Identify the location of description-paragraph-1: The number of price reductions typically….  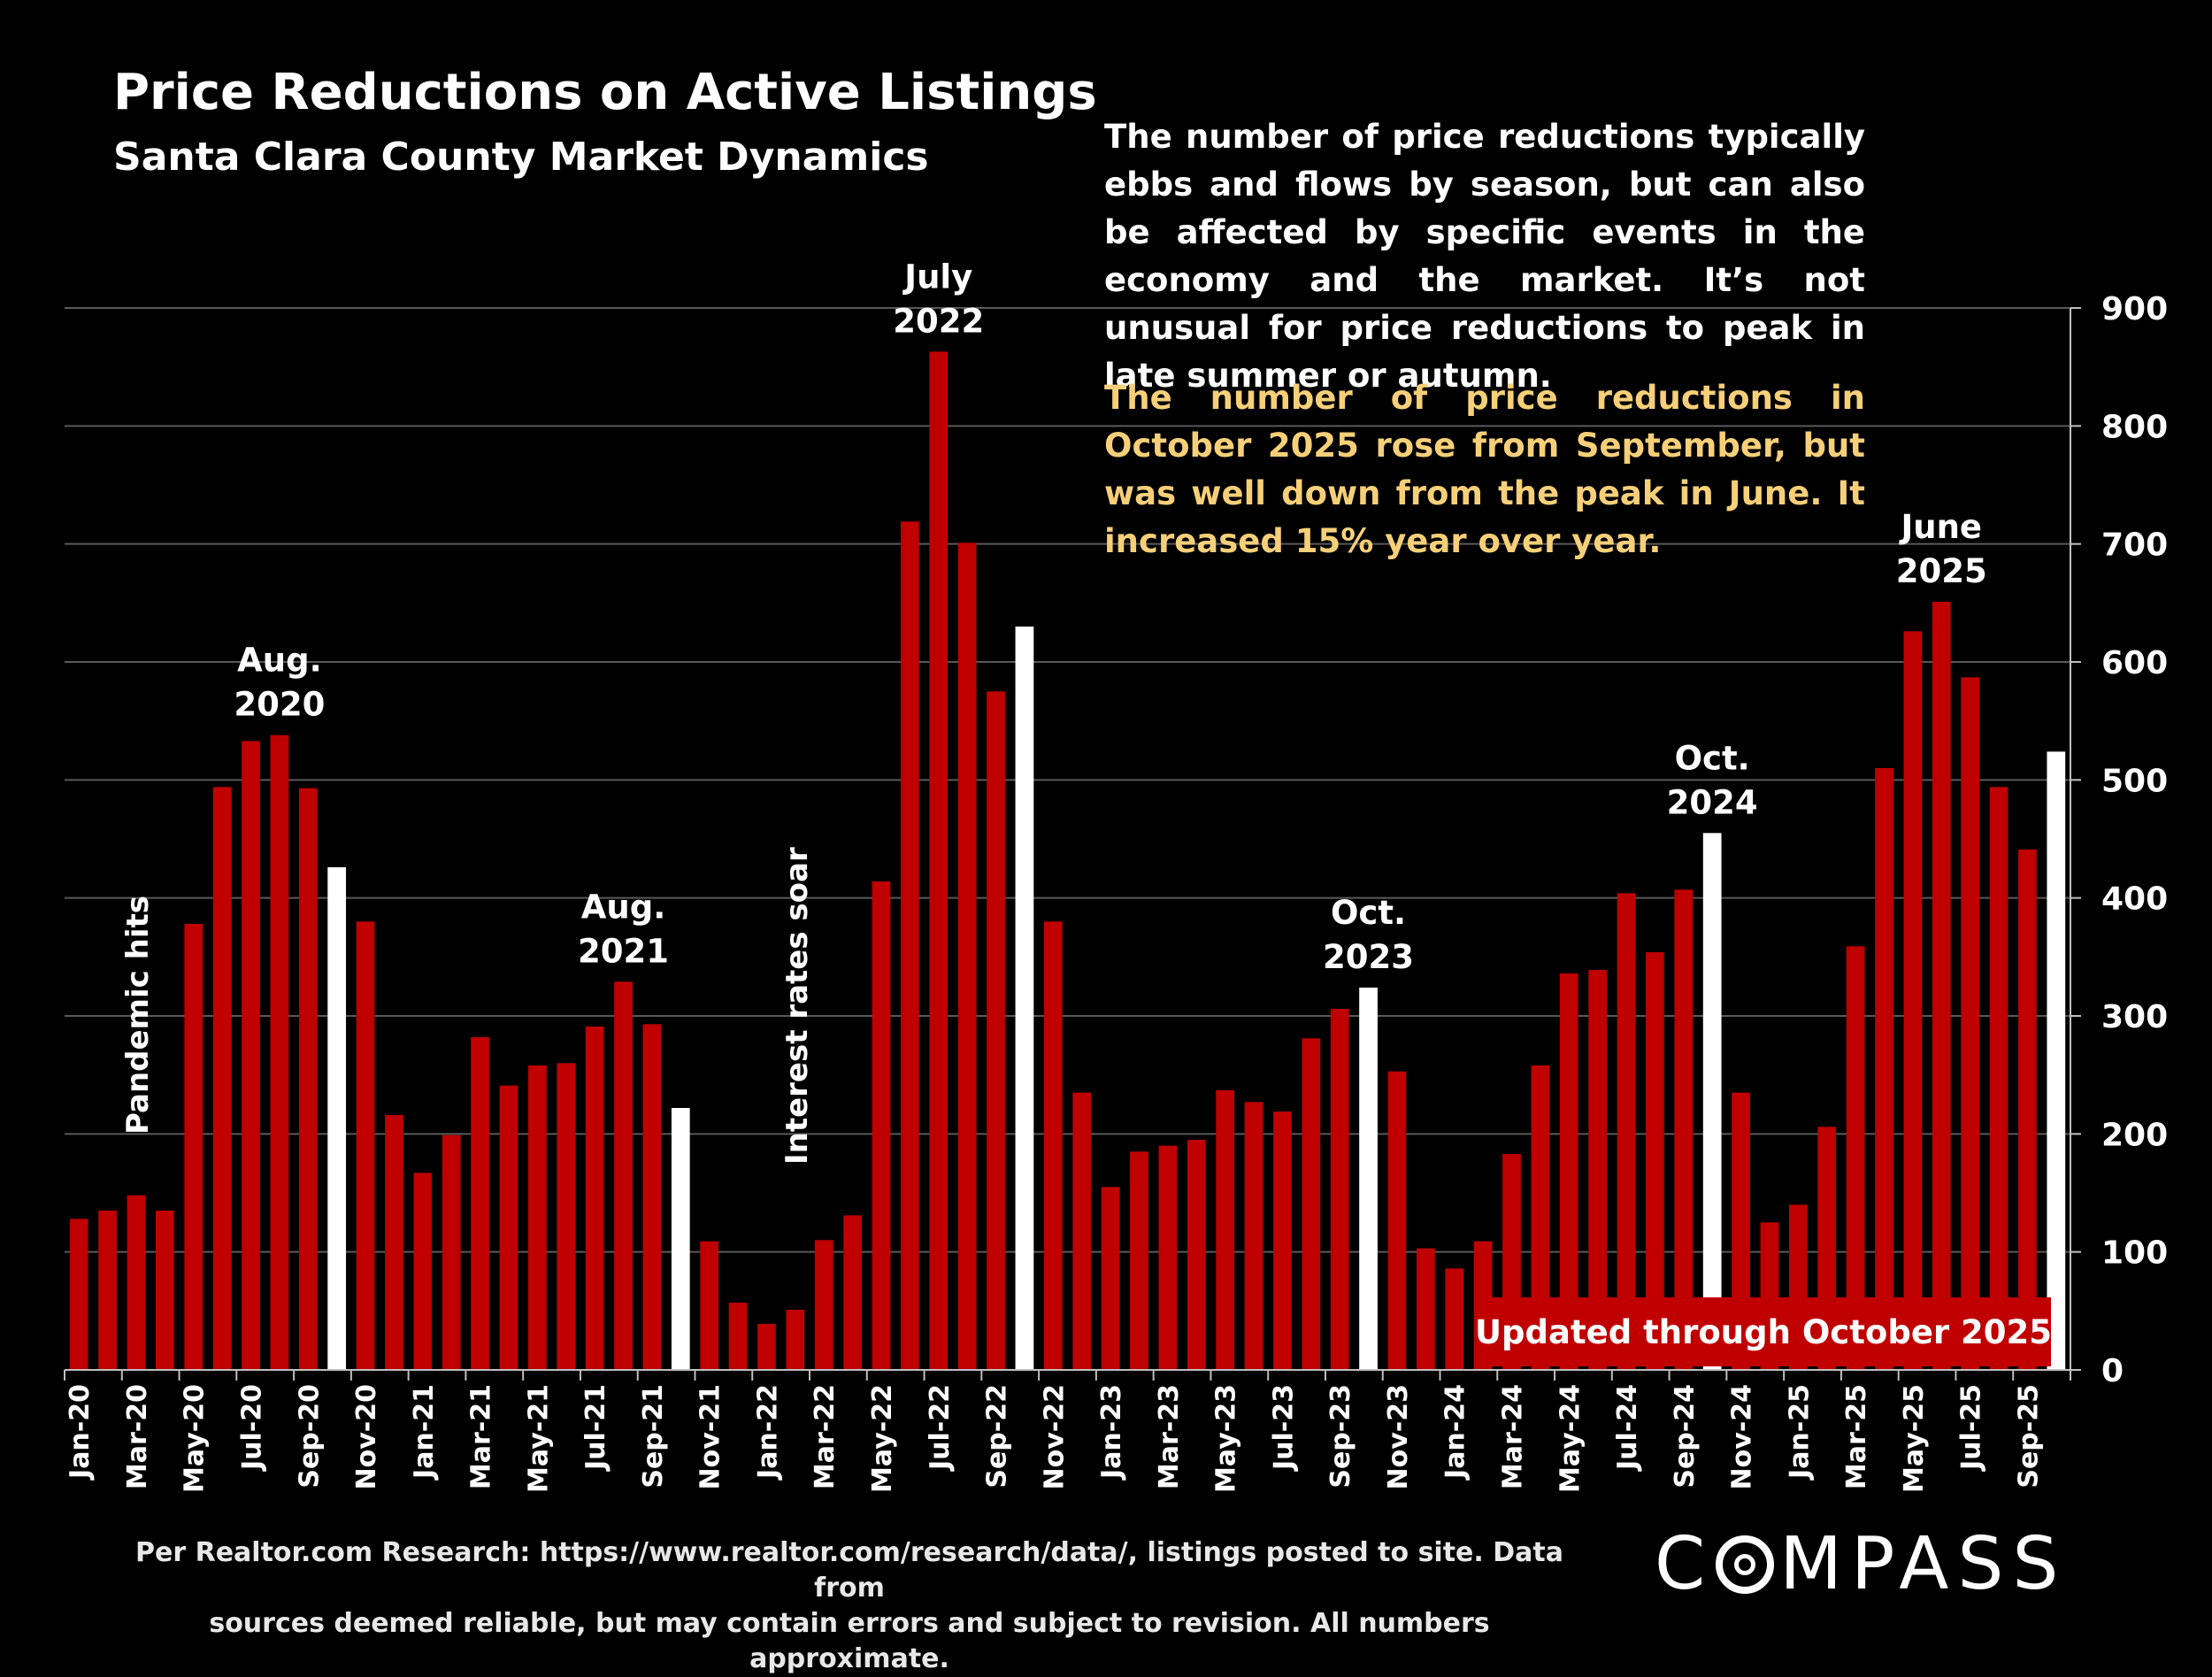
(1485, 256).